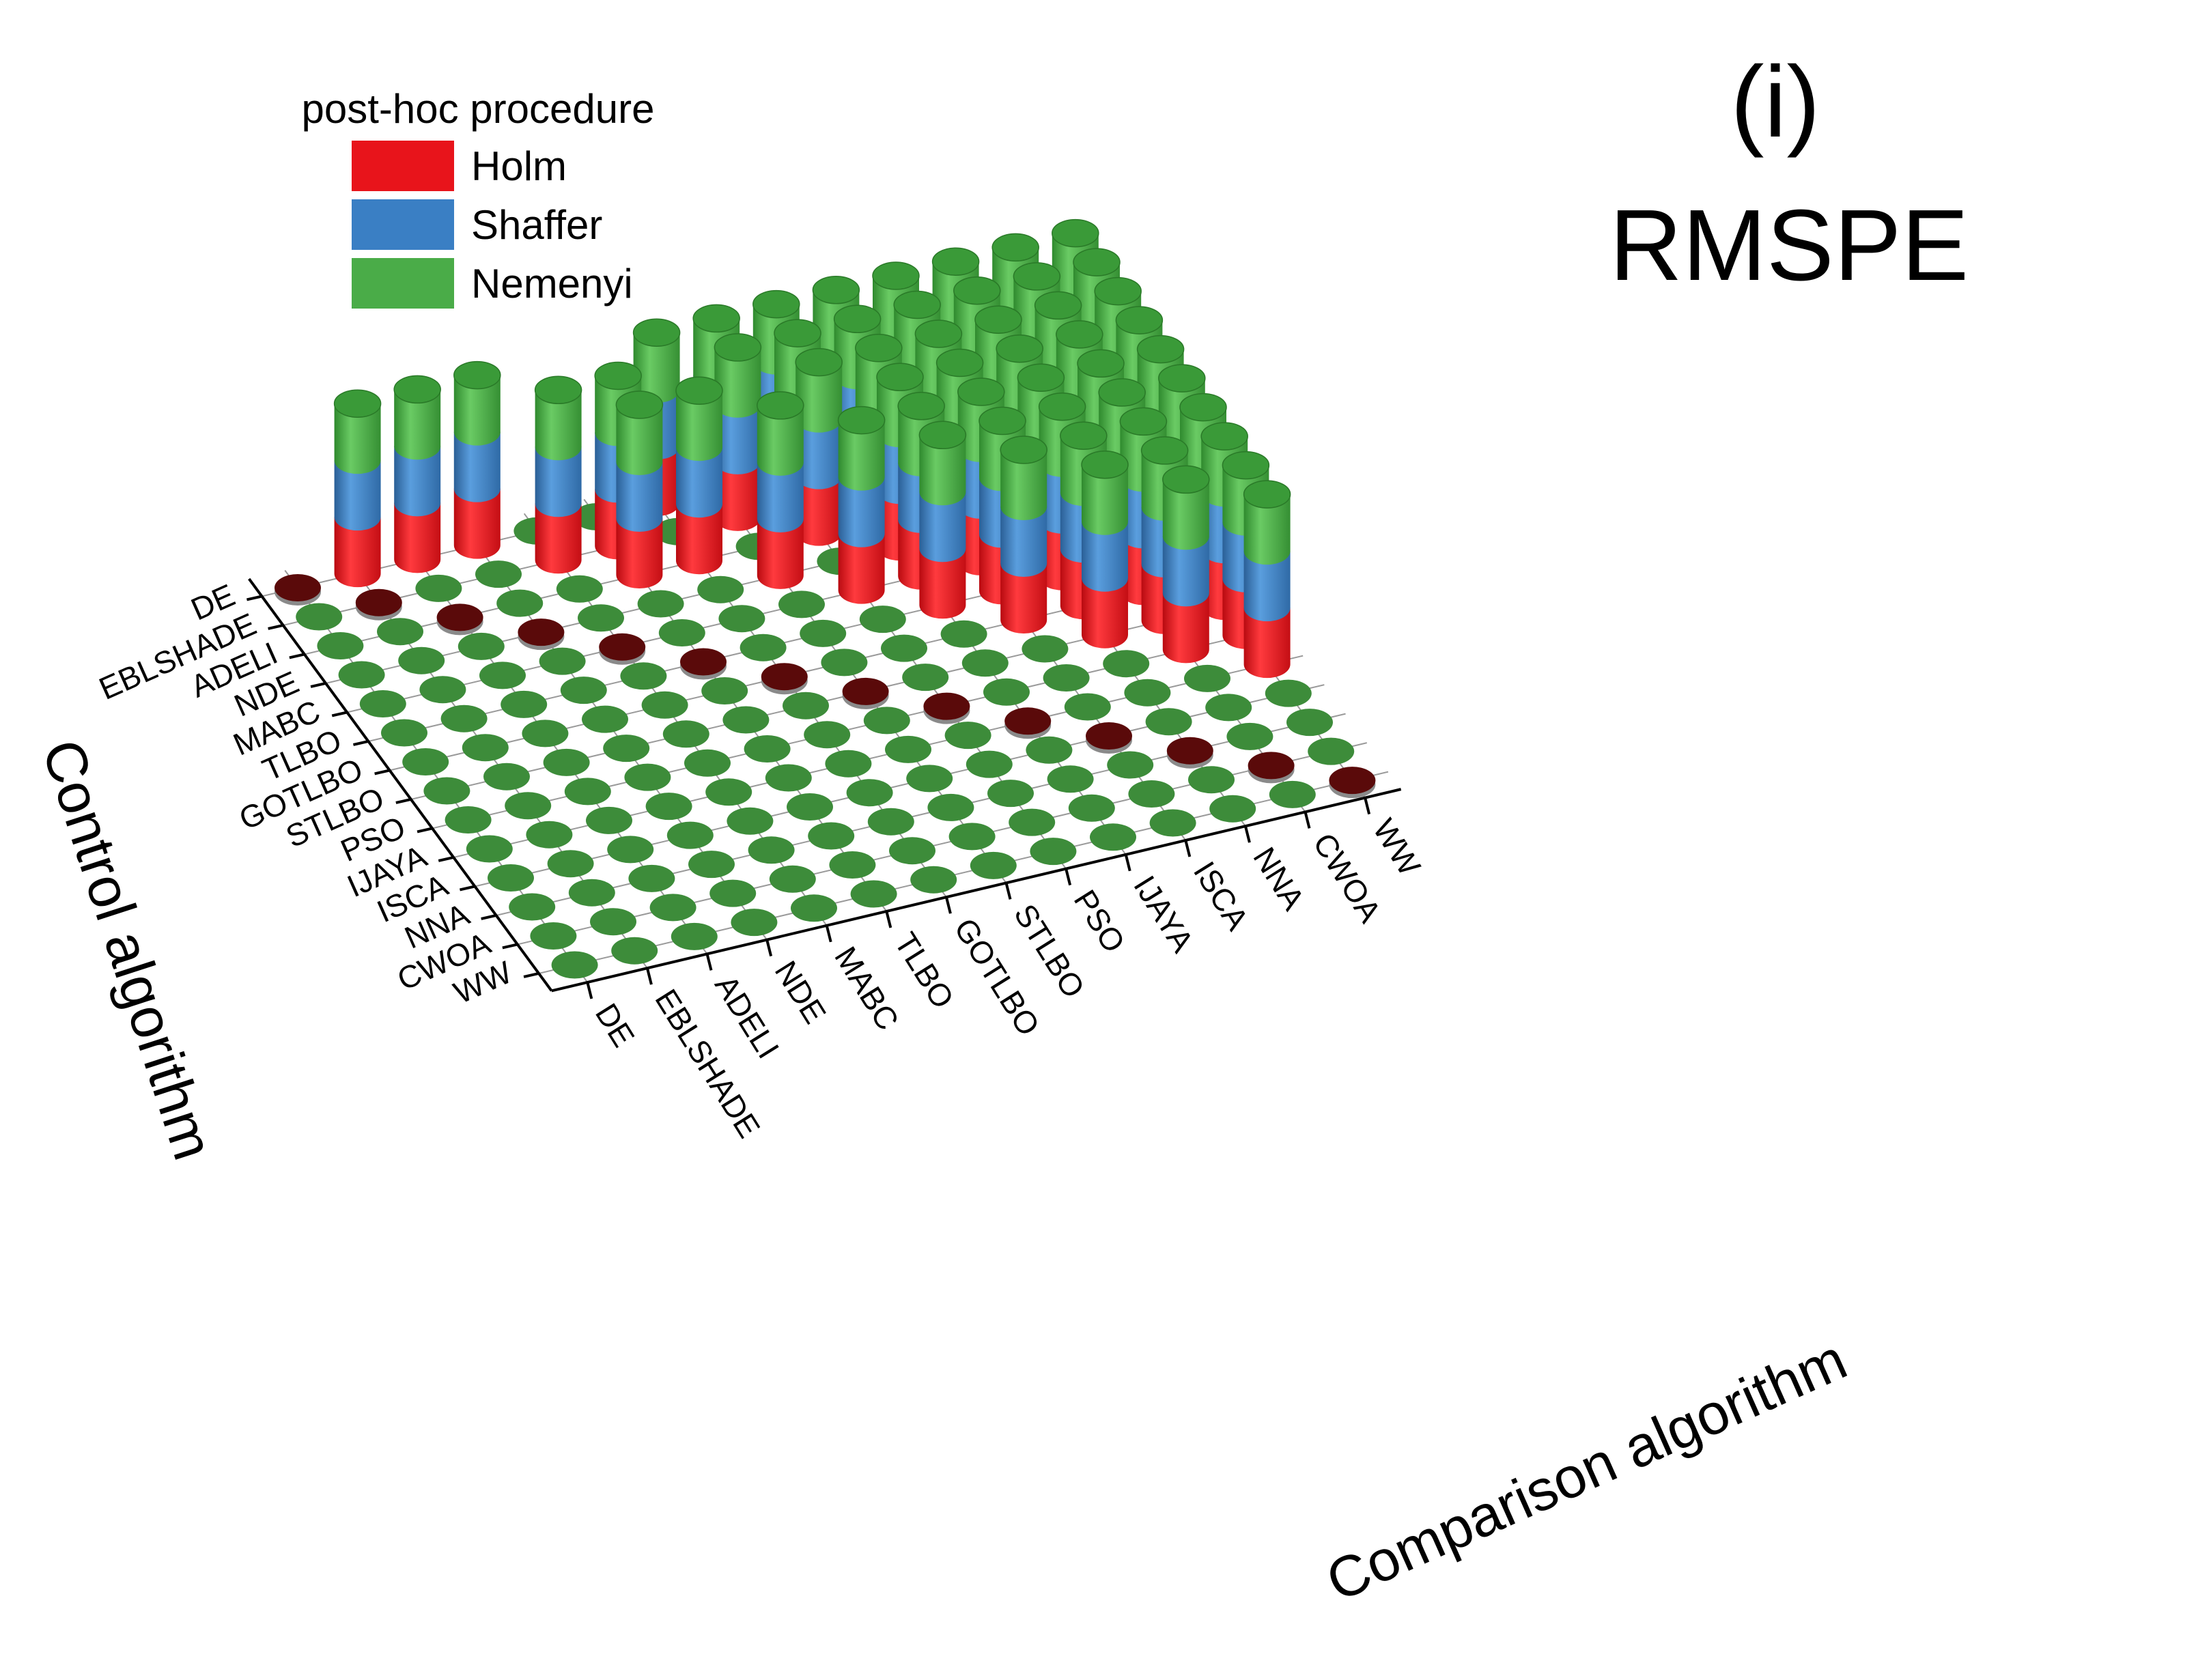 The width and height of the screenshot is (2196, 1680). Describe the element at coordinates (1397, 847) in the screenshot. I see `x-tick-label: WW` at that location.